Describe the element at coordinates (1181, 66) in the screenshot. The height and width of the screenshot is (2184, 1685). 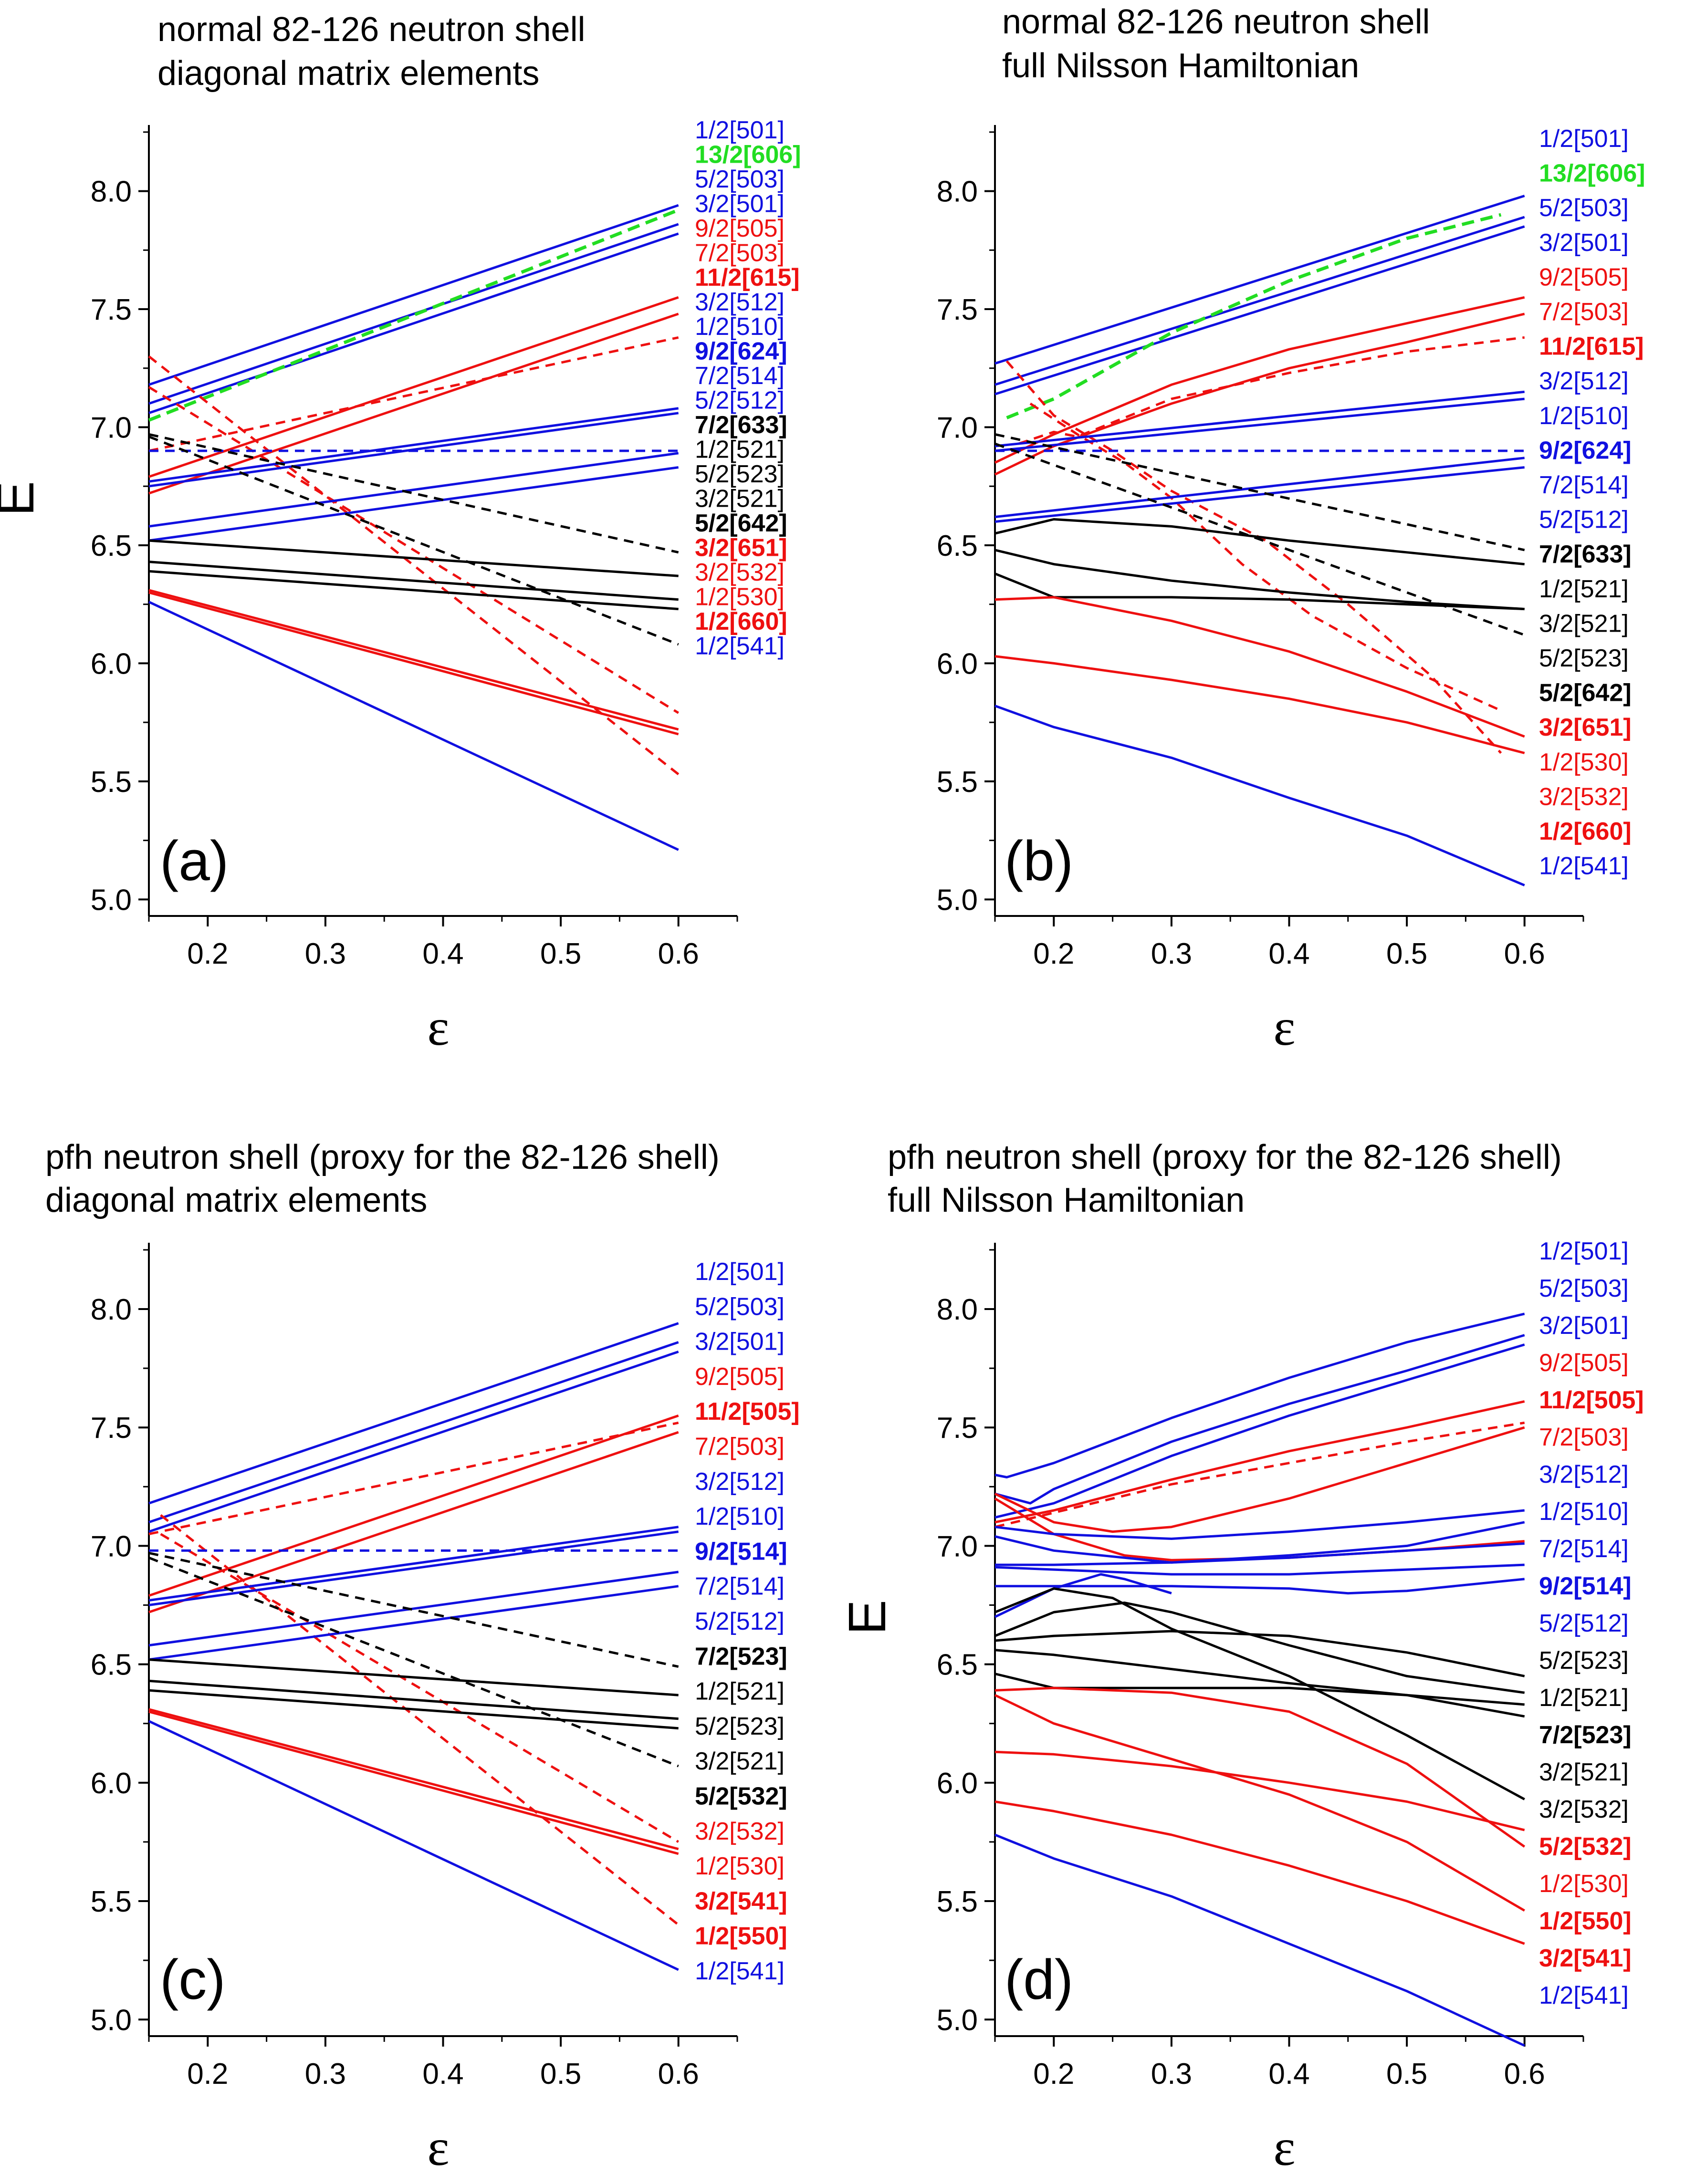
I see `chart-title-line: full Nilsson Hamiltonian` at that location.